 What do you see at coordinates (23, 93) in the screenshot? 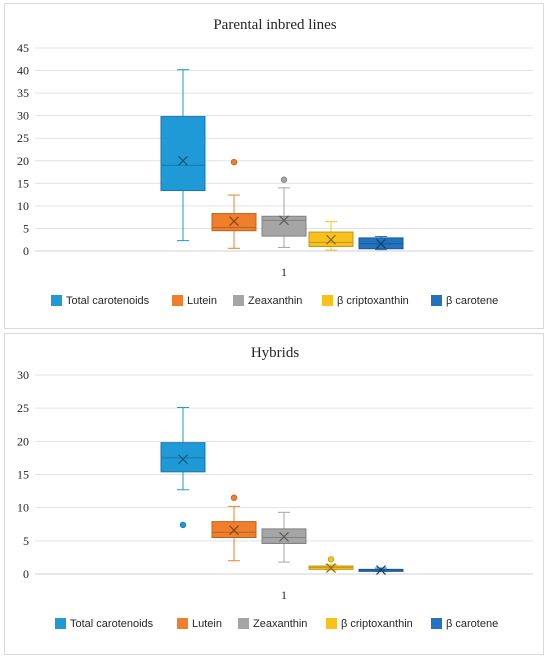
I see `y-tick-label: 35` at bounding box center [23, 93].